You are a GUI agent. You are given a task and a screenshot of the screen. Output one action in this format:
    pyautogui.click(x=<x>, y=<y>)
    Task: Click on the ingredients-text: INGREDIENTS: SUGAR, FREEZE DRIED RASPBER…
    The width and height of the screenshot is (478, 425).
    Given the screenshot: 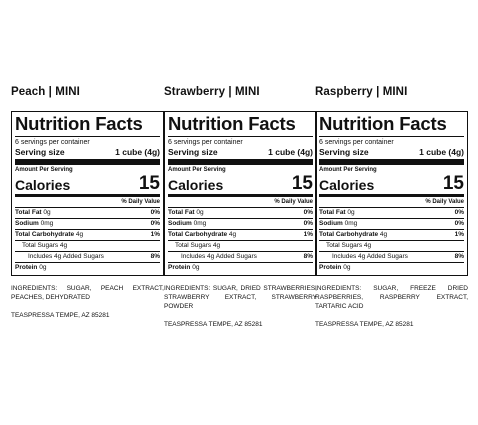 What is the action you would take?
    pyautogui.click(x=391, y=297)
    